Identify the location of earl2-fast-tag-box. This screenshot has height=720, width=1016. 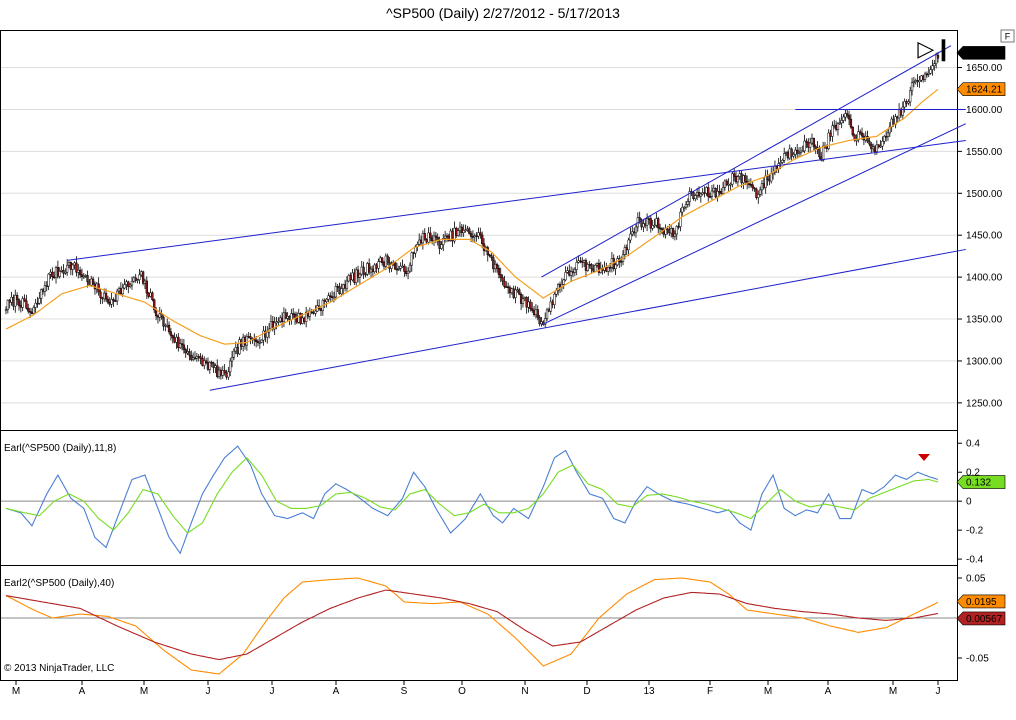
(981, 601).